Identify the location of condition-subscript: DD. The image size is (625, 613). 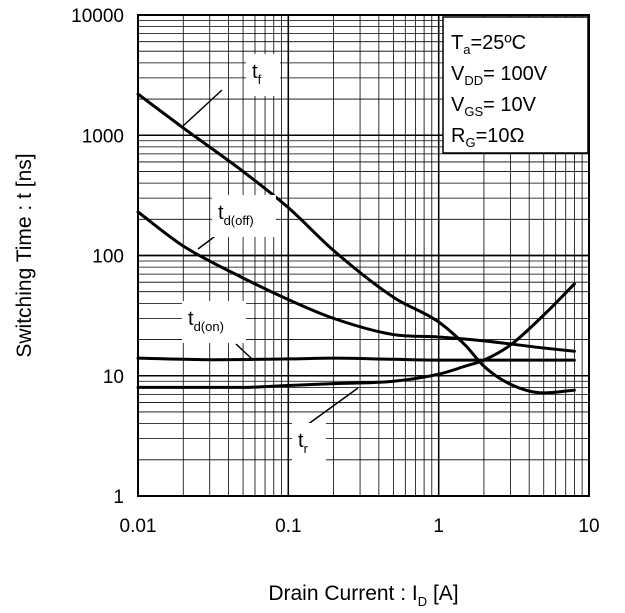
(473, 80).